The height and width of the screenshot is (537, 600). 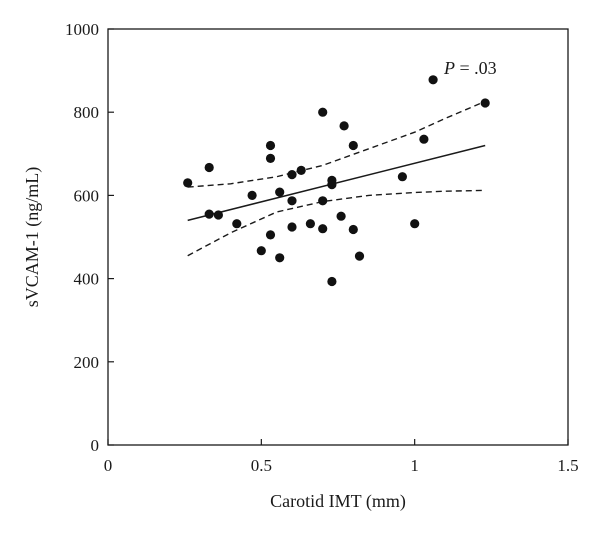 I want to click on y-axis-label: sVCAM-1 (ng/mL), so click(x=32, y=237).